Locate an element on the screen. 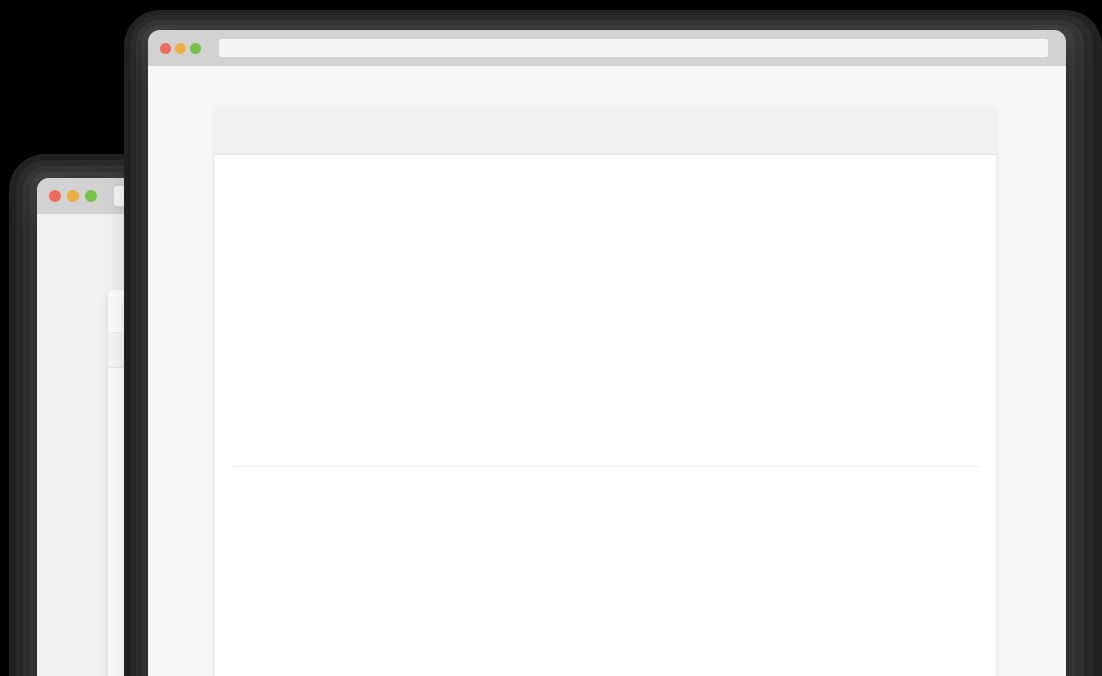  front-url-bar is located at coordinates (633, 48).